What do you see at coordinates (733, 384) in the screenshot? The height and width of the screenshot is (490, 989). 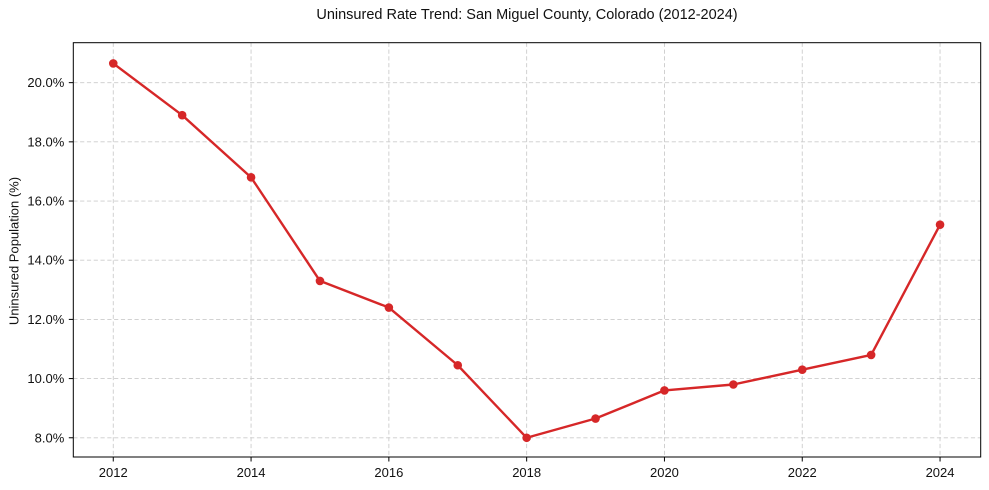 I see `data-point-2021` at bounding box center [733, 384].